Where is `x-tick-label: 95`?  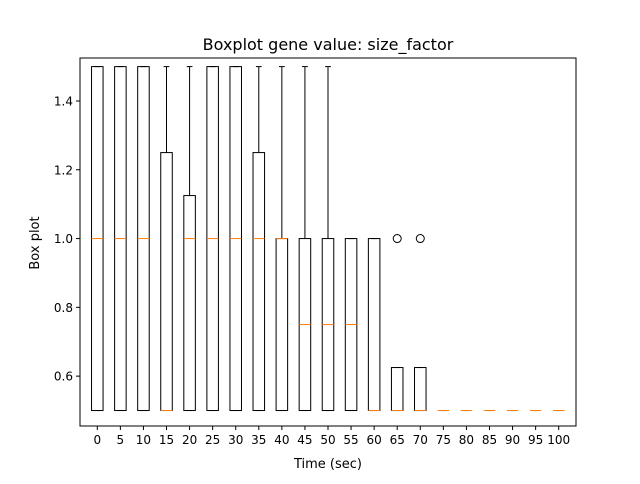 x-tick-label: 95 is located at coordinates (535, 440).